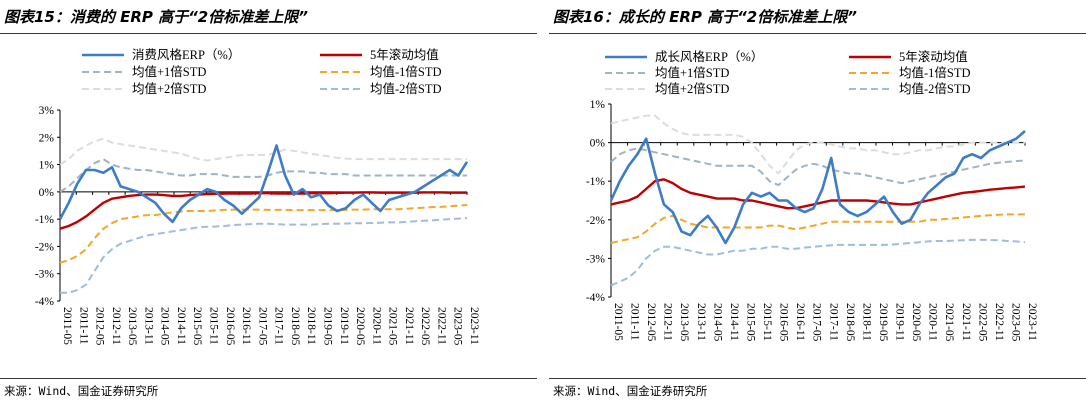  Describe the element at coordinates (705, 17) in the screenshot. I see `figure-title: 图表16：成长的 ERP 高于“2倍标准差上限”` at that location.